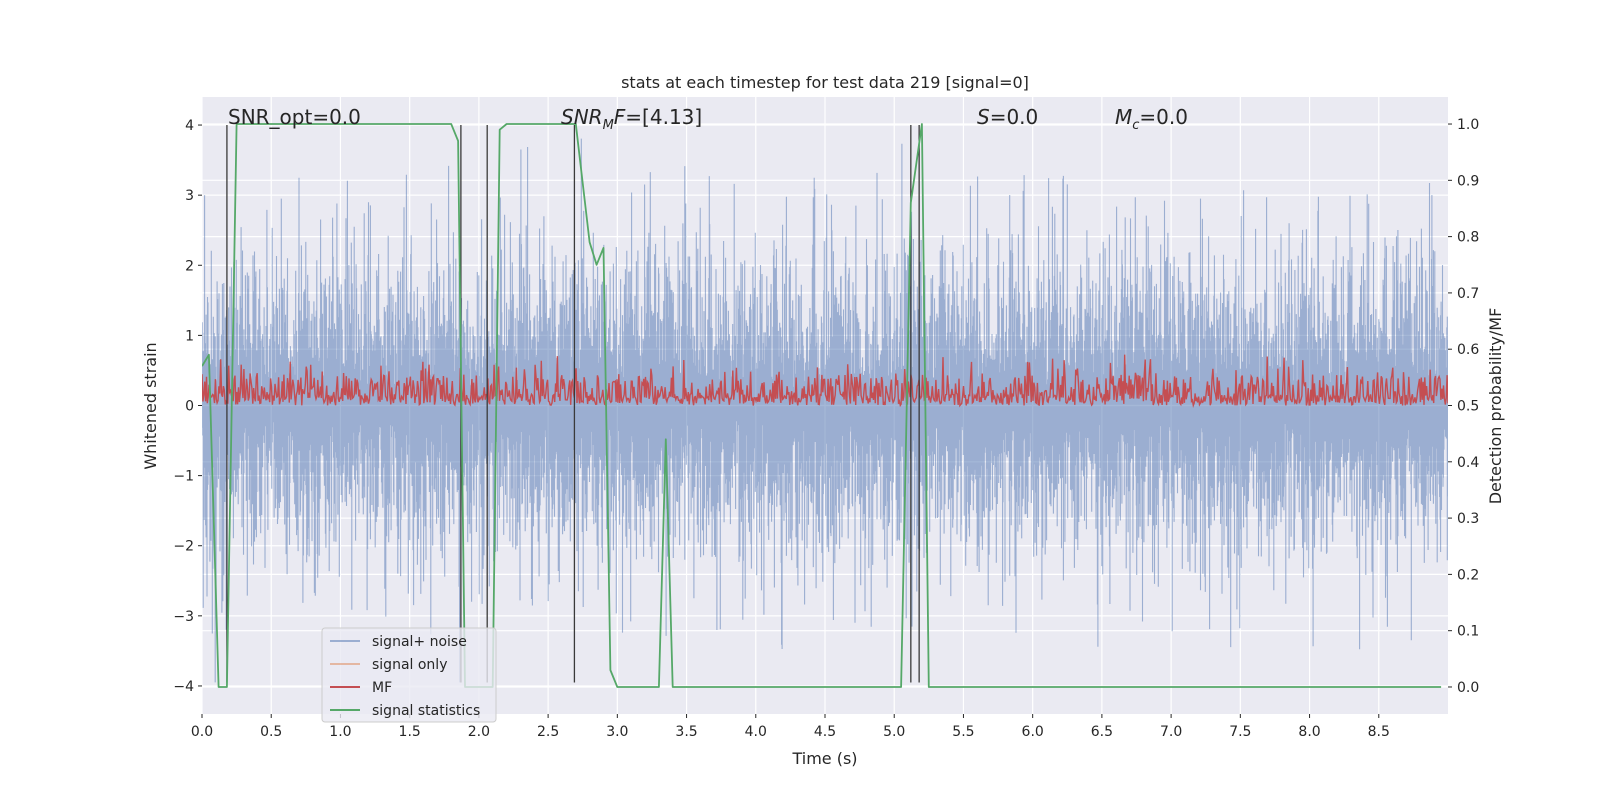  Describe the element at coordinates (183, 617) in the screenshot. I see `y-tick-label: −3` at that location.